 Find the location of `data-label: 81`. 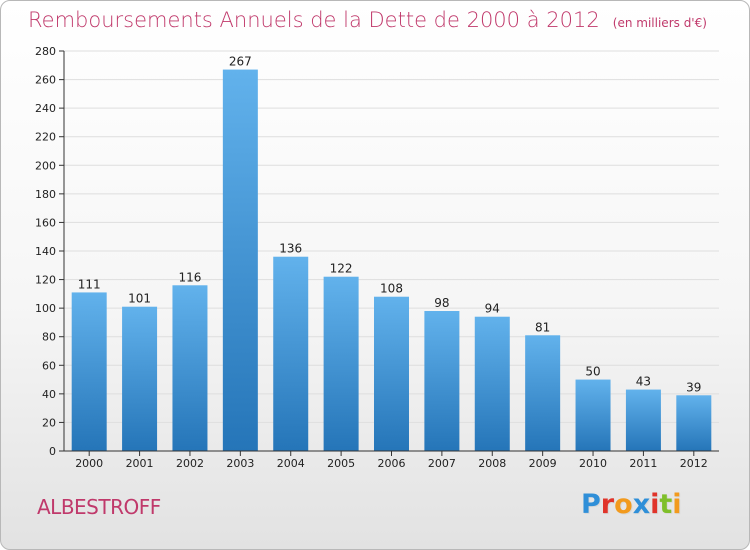

data-label: 81 is located at coordinates (542, 327).